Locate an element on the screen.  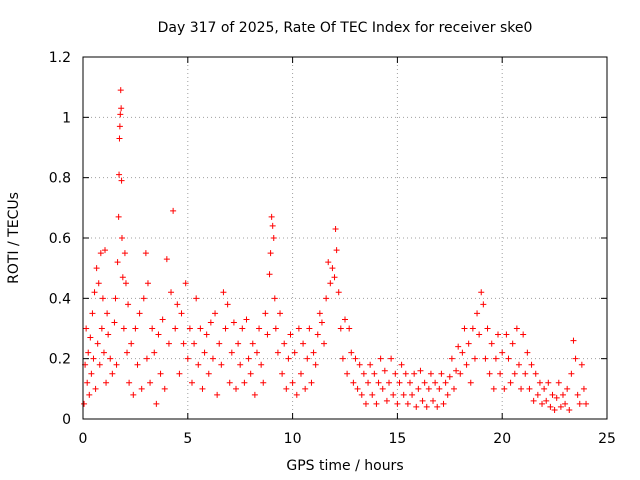
y-tick-label: 1 is located at coordinates (66, 118).